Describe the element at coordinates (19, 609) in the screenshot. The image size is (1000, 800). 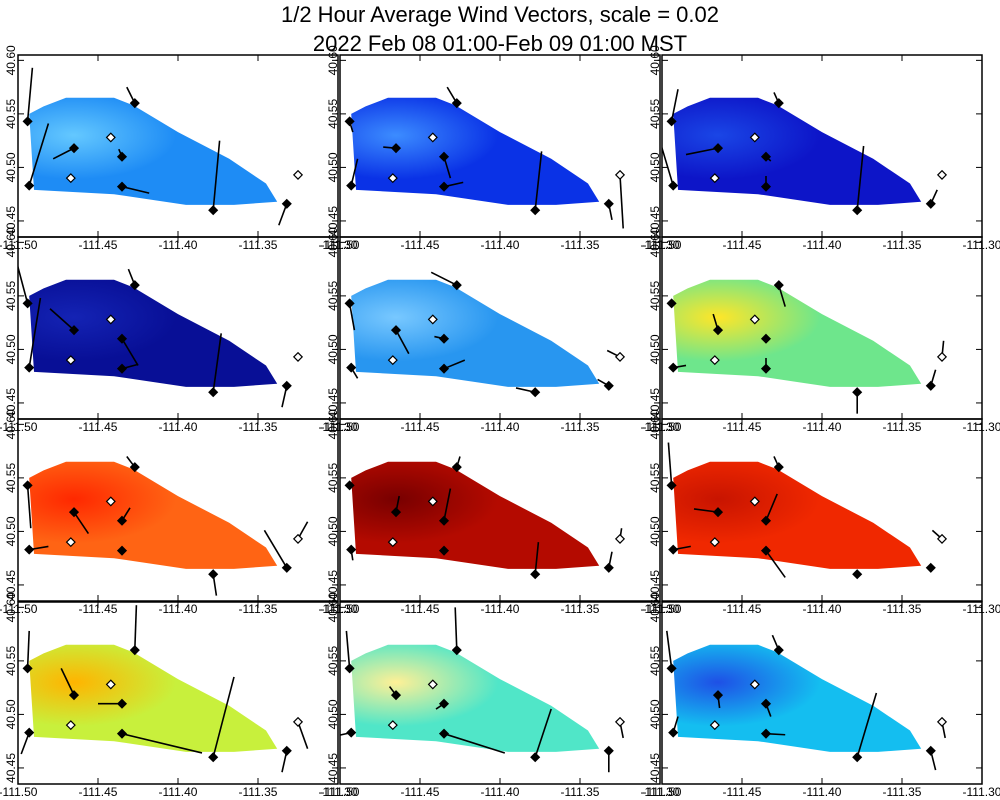
I see `x-tick-label: -111.50` at that location.